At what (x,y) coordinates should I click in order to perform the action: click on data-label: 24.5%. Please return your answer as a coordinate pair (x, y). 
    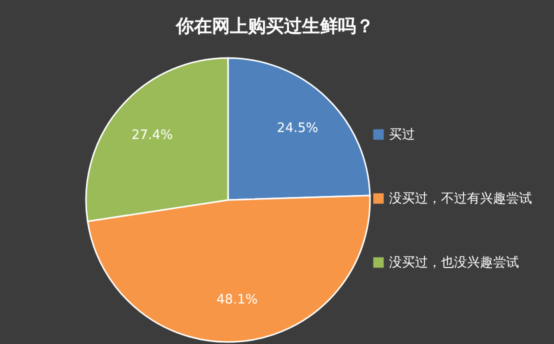
    Looking at the image, I should click on (297, 128).